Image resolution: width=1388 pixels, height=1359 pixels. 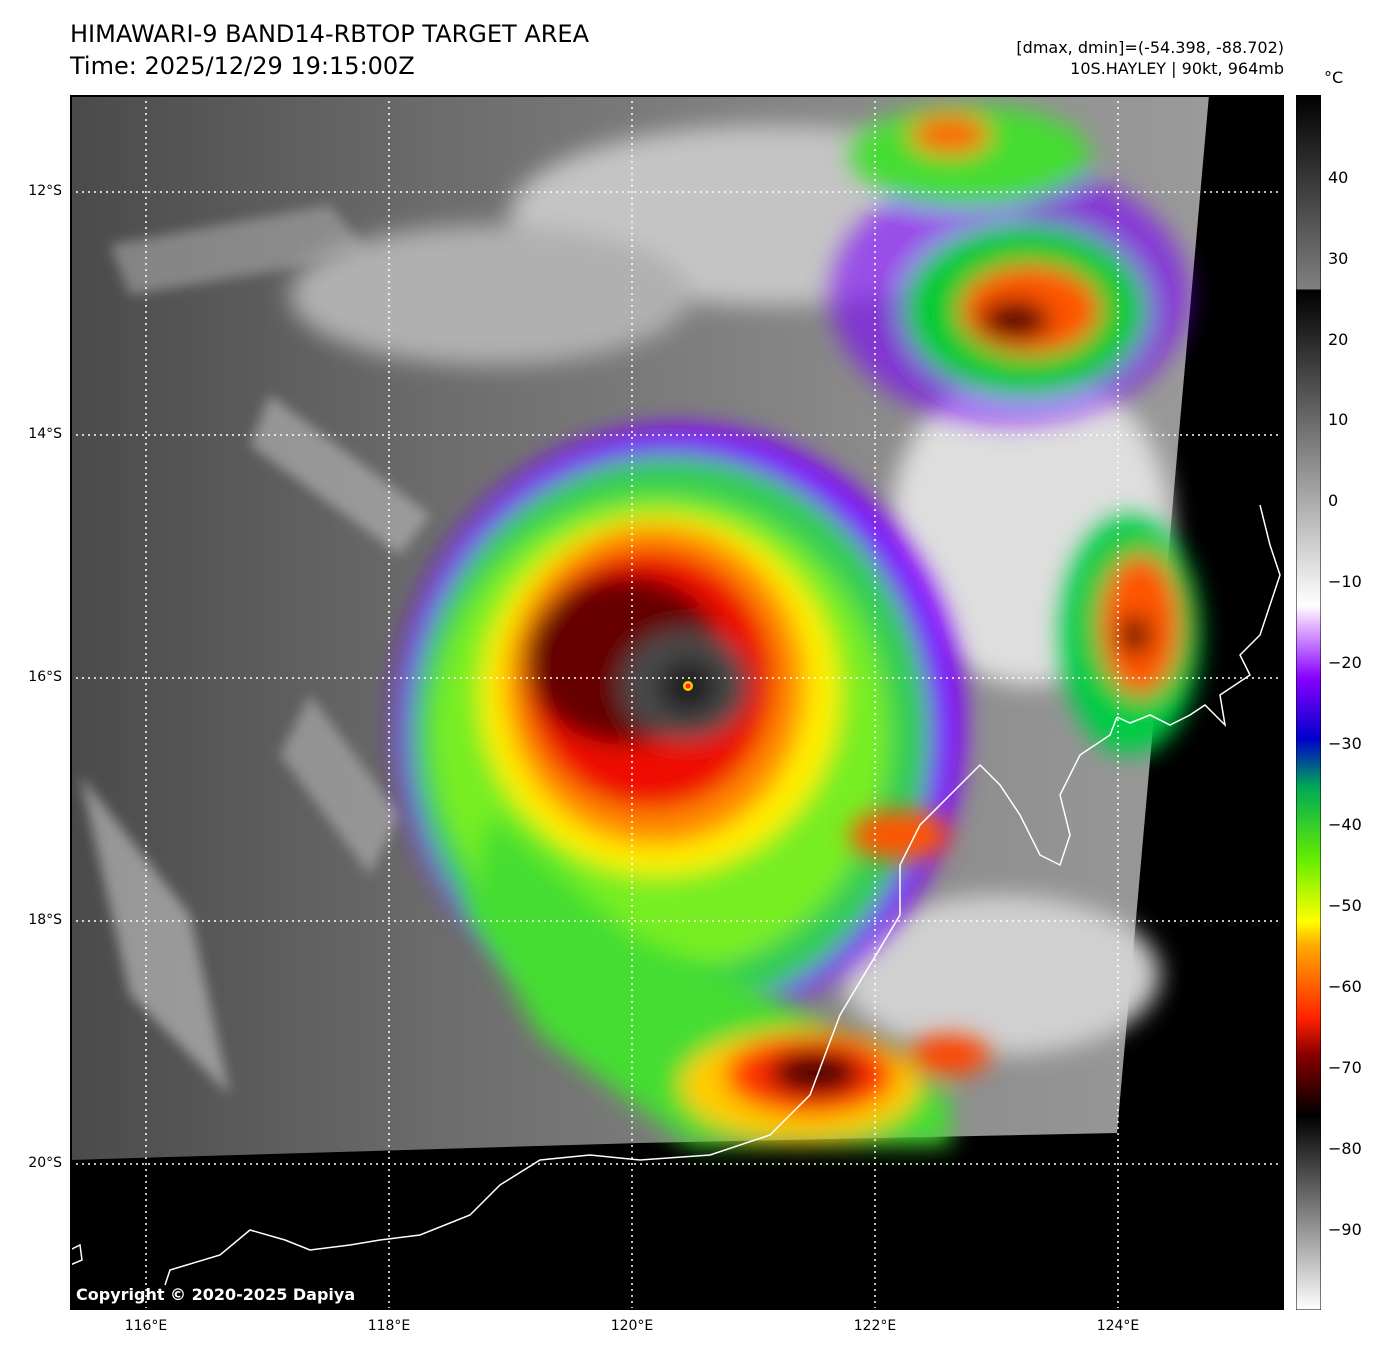 I want to click on data-range: [dmax, dmin]=(-54.398, -88.702), so click(x=1150, y=47).